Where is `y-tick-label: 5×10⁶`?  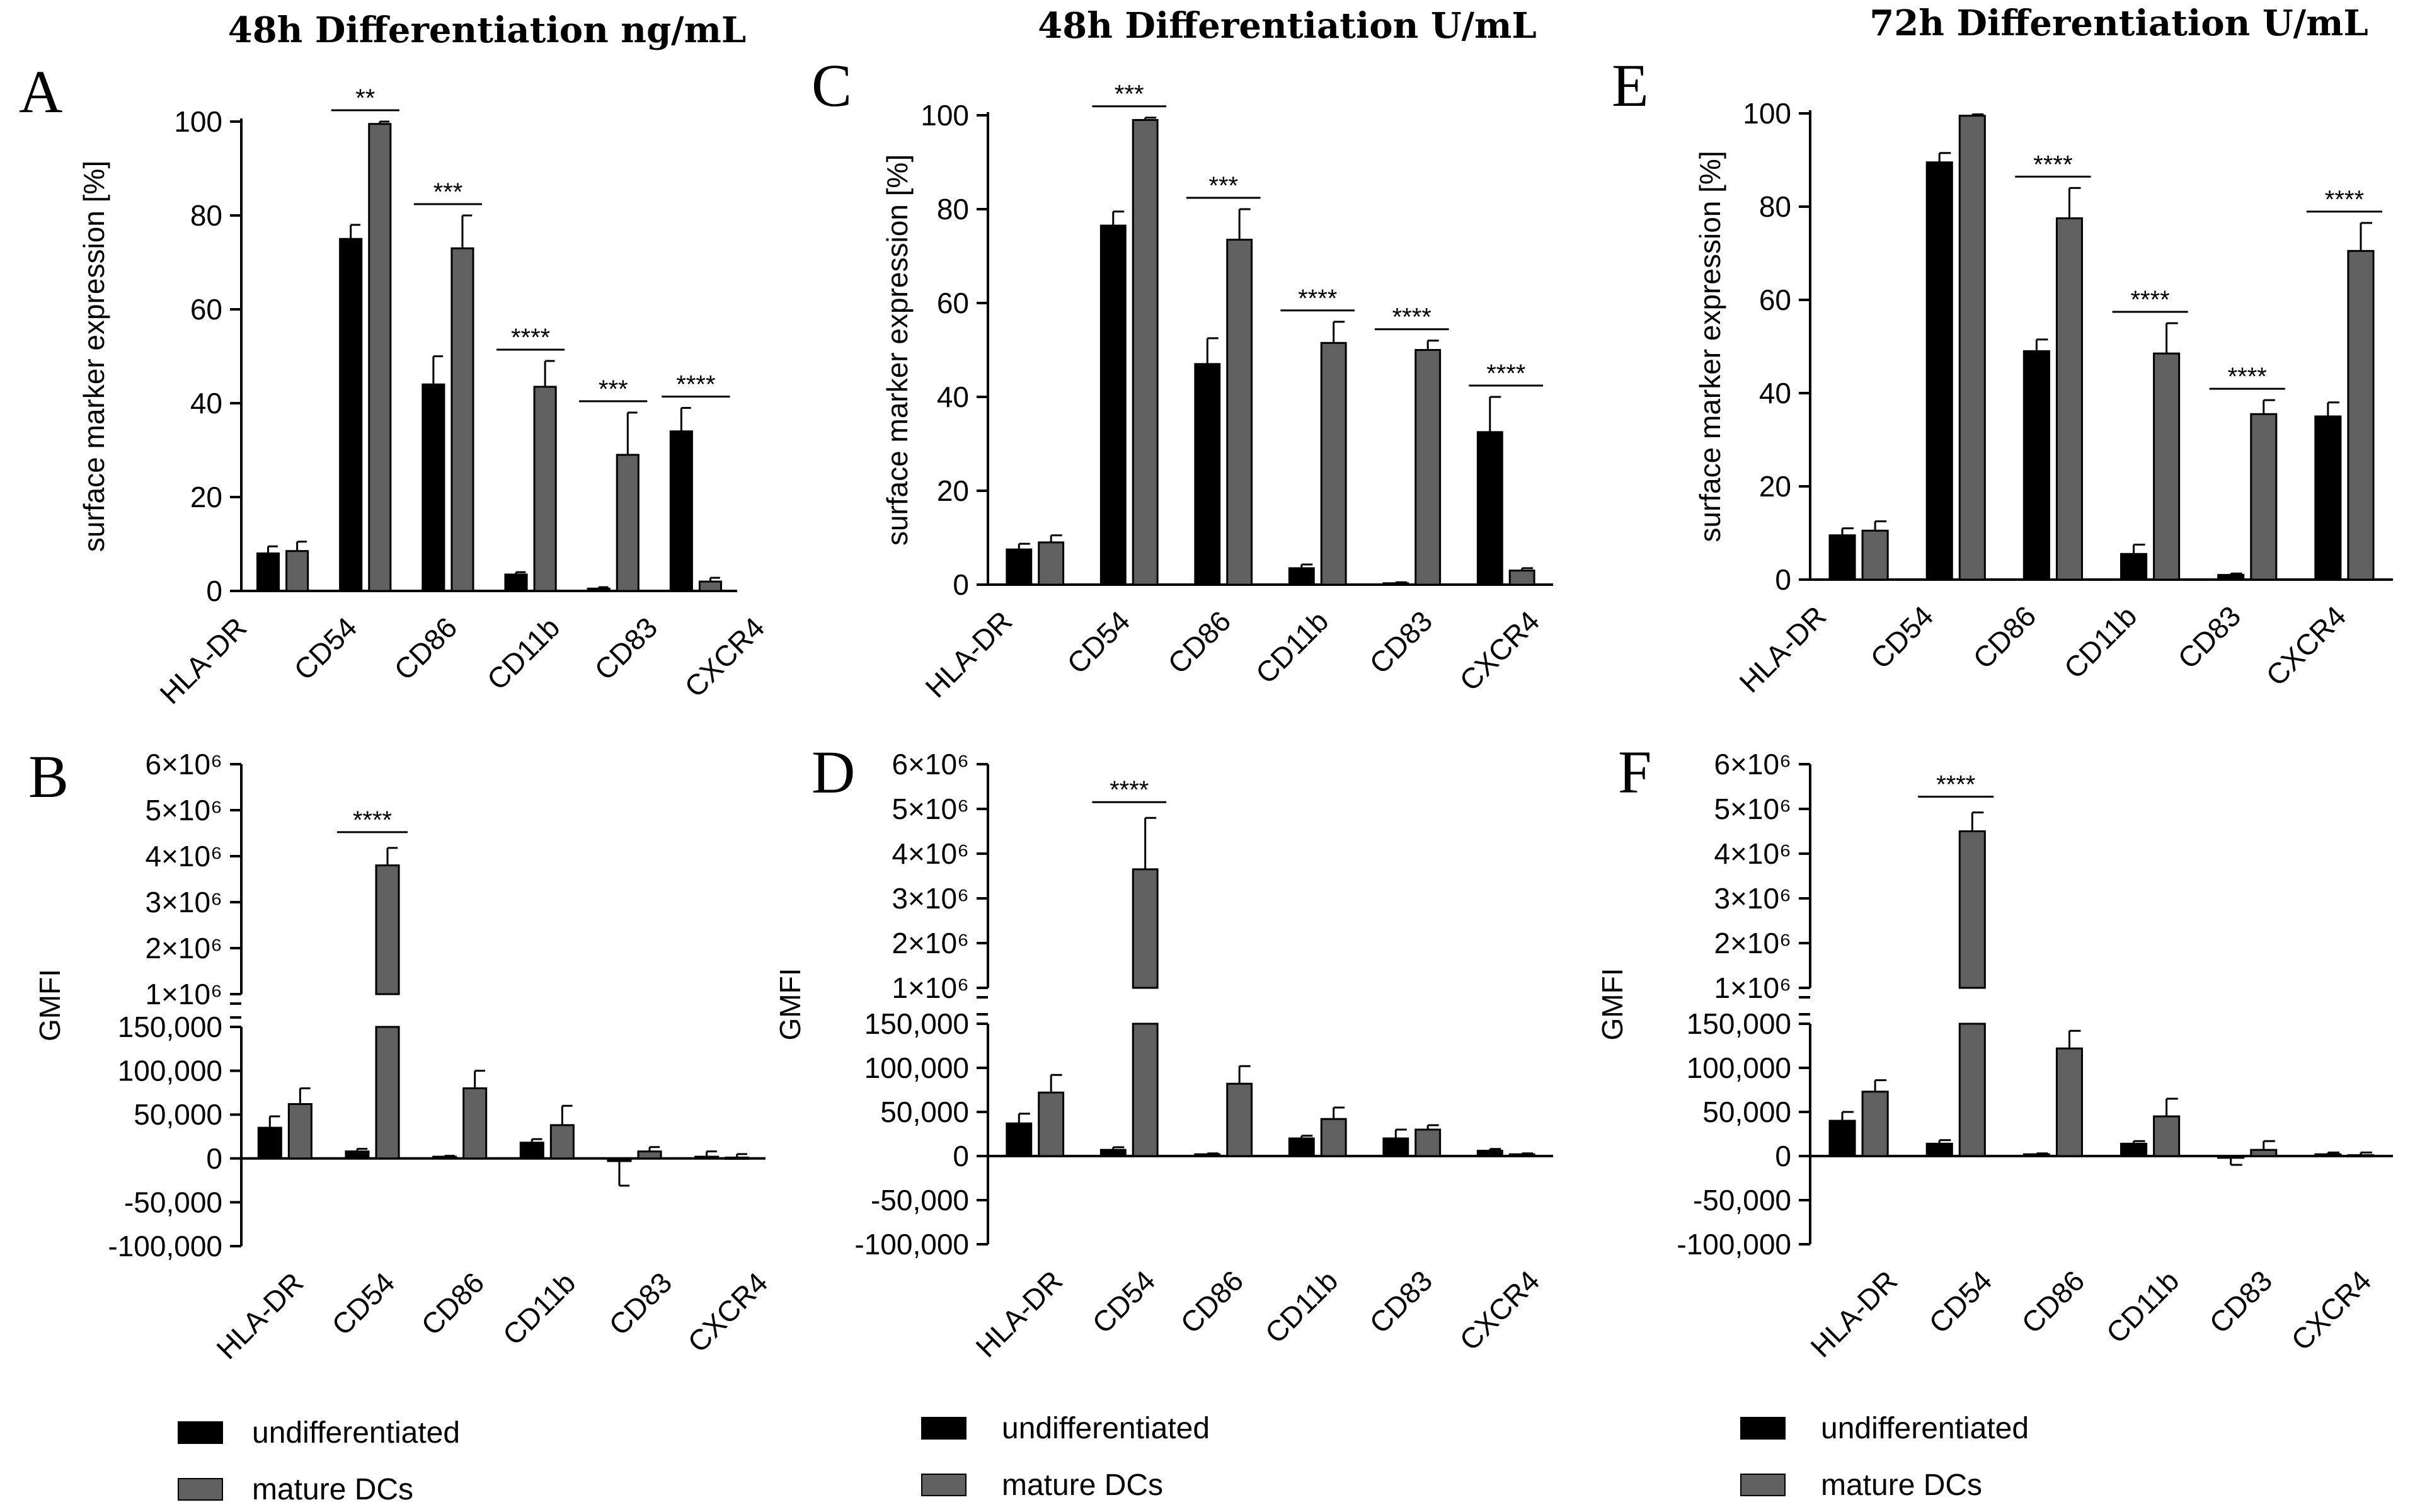 y-tick-label: 5×10⁶ is located at coordinates (1753, 809).